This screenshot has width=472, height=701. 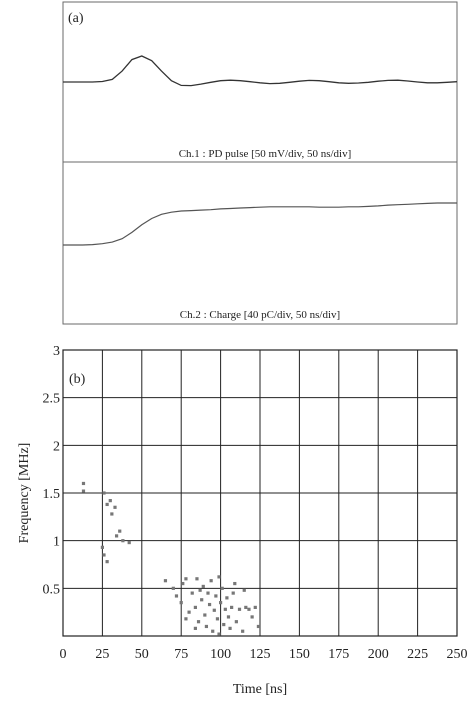 What do you see at coordinates (56, 446) in the screenshot?
I see `y-tick-label: 2` at bounding box center [56, 446].